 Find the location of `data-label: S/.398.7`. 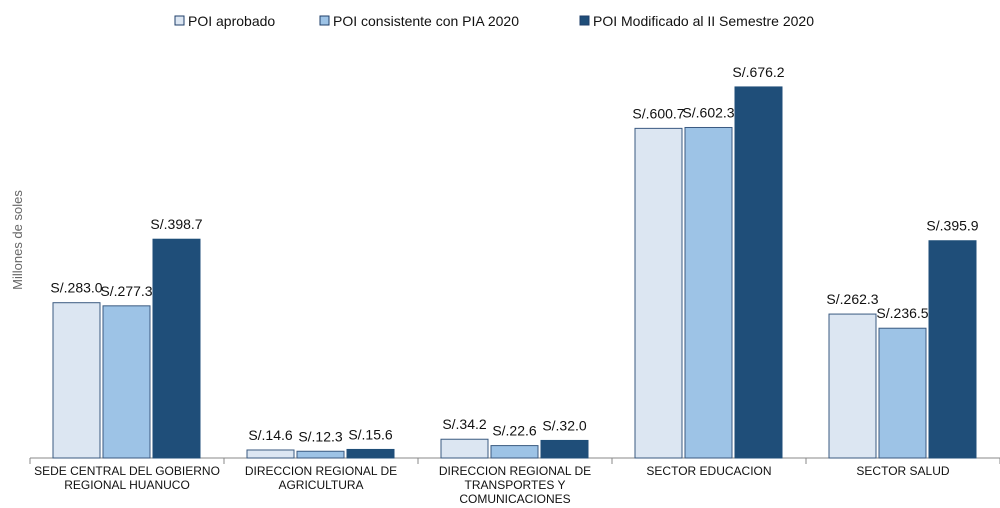

data-label: S/.398.7 is located at coordinates (176, 224).